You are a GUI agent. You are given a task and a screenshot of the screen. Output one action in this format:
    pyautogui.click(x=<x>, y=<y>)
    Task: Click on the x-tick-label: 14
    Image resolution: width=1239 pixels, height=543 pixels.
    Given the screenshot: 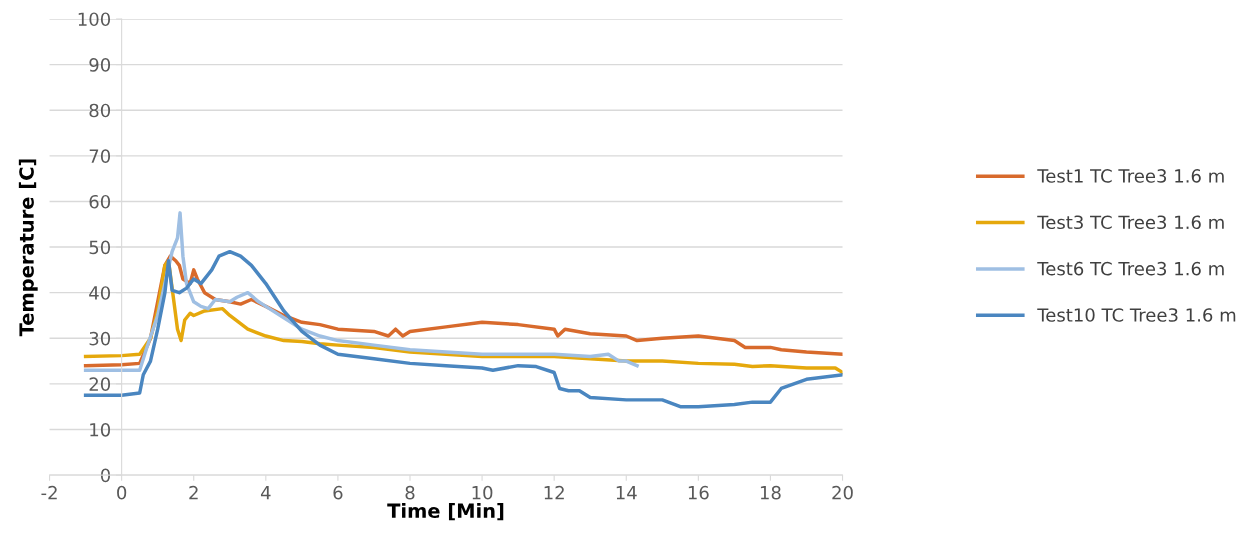 What is the action you would take?
    pyautogui.click(x=626, y=493)
    